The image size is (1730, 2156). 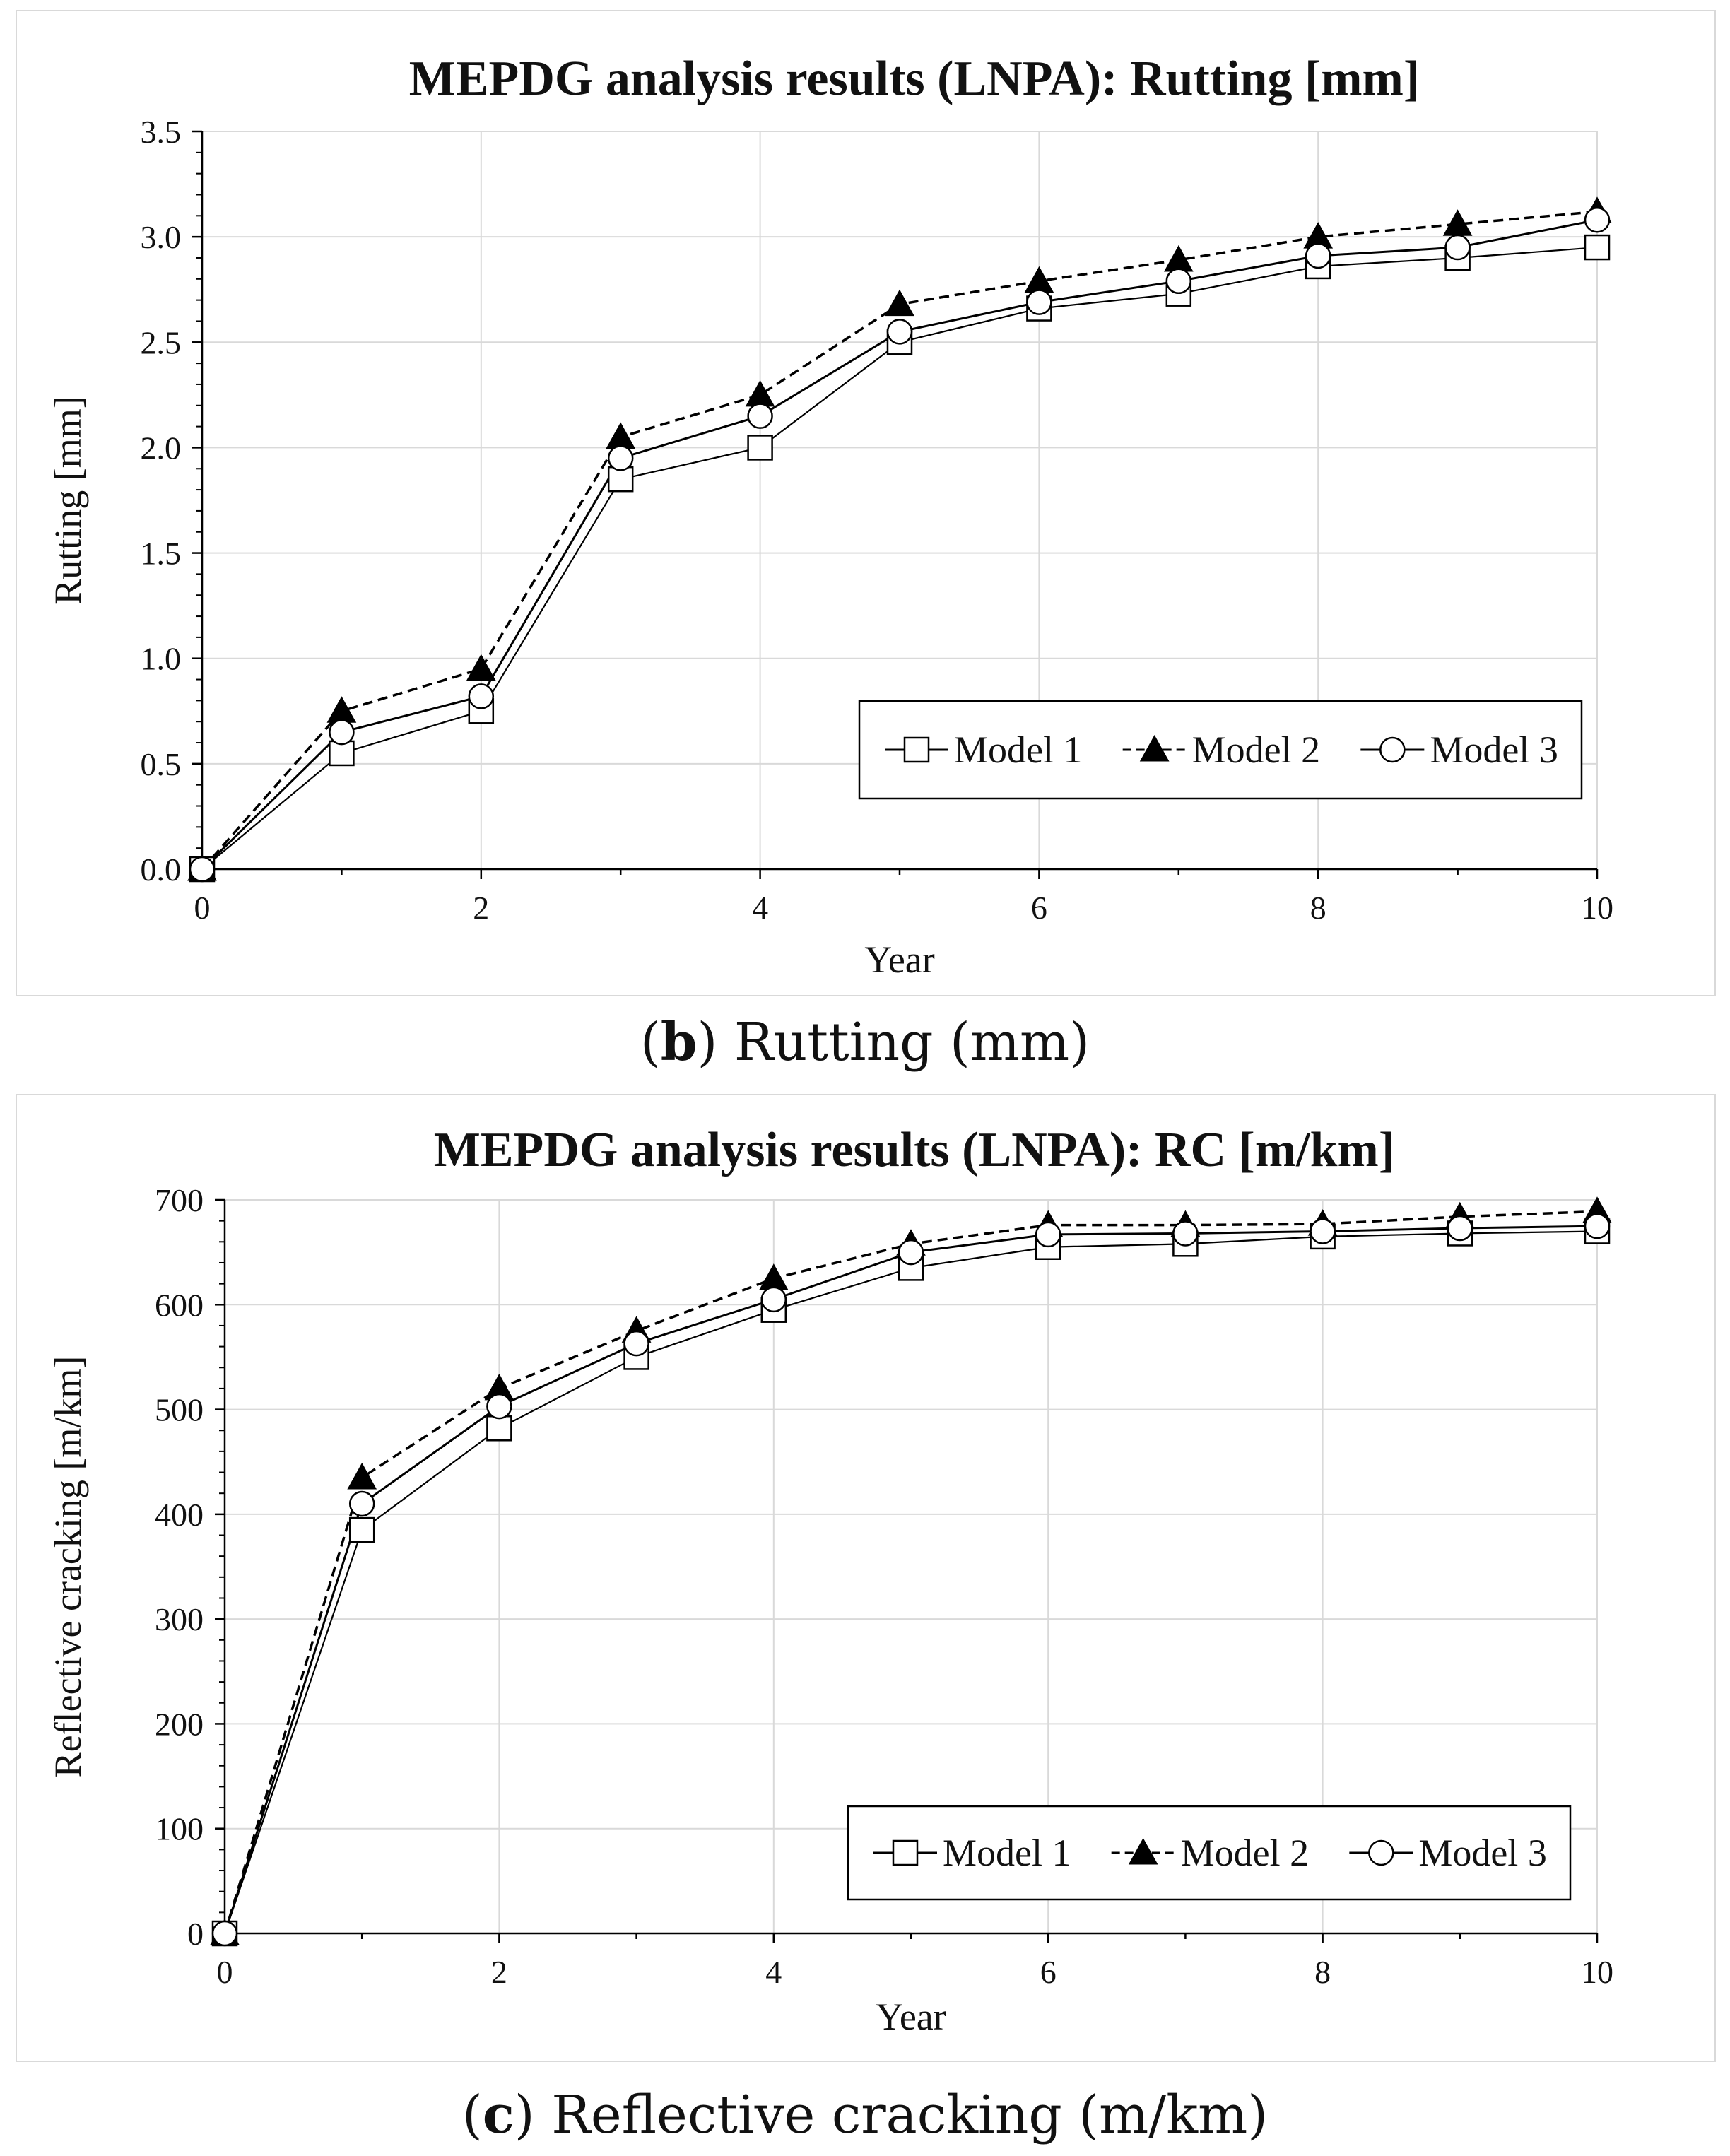 I want to click on y-tick-label: 1.5, so click(x=161, y=554).